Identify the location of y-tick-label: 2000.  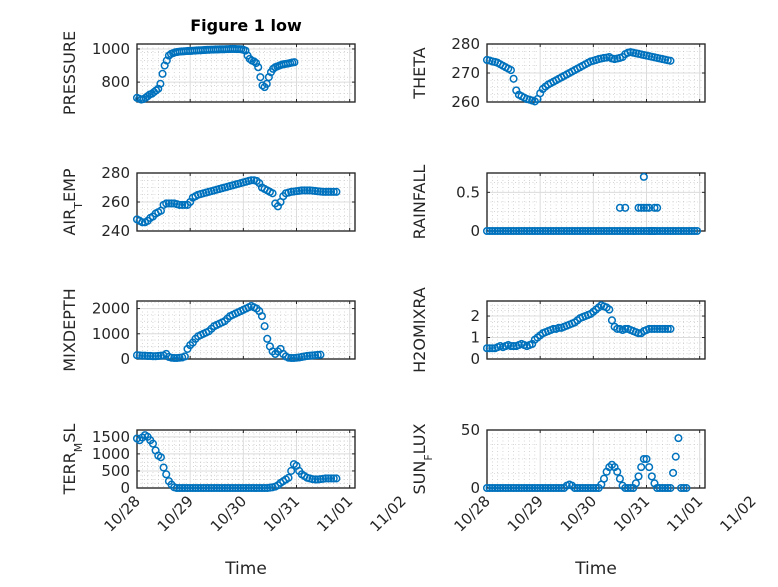
(111, 309).